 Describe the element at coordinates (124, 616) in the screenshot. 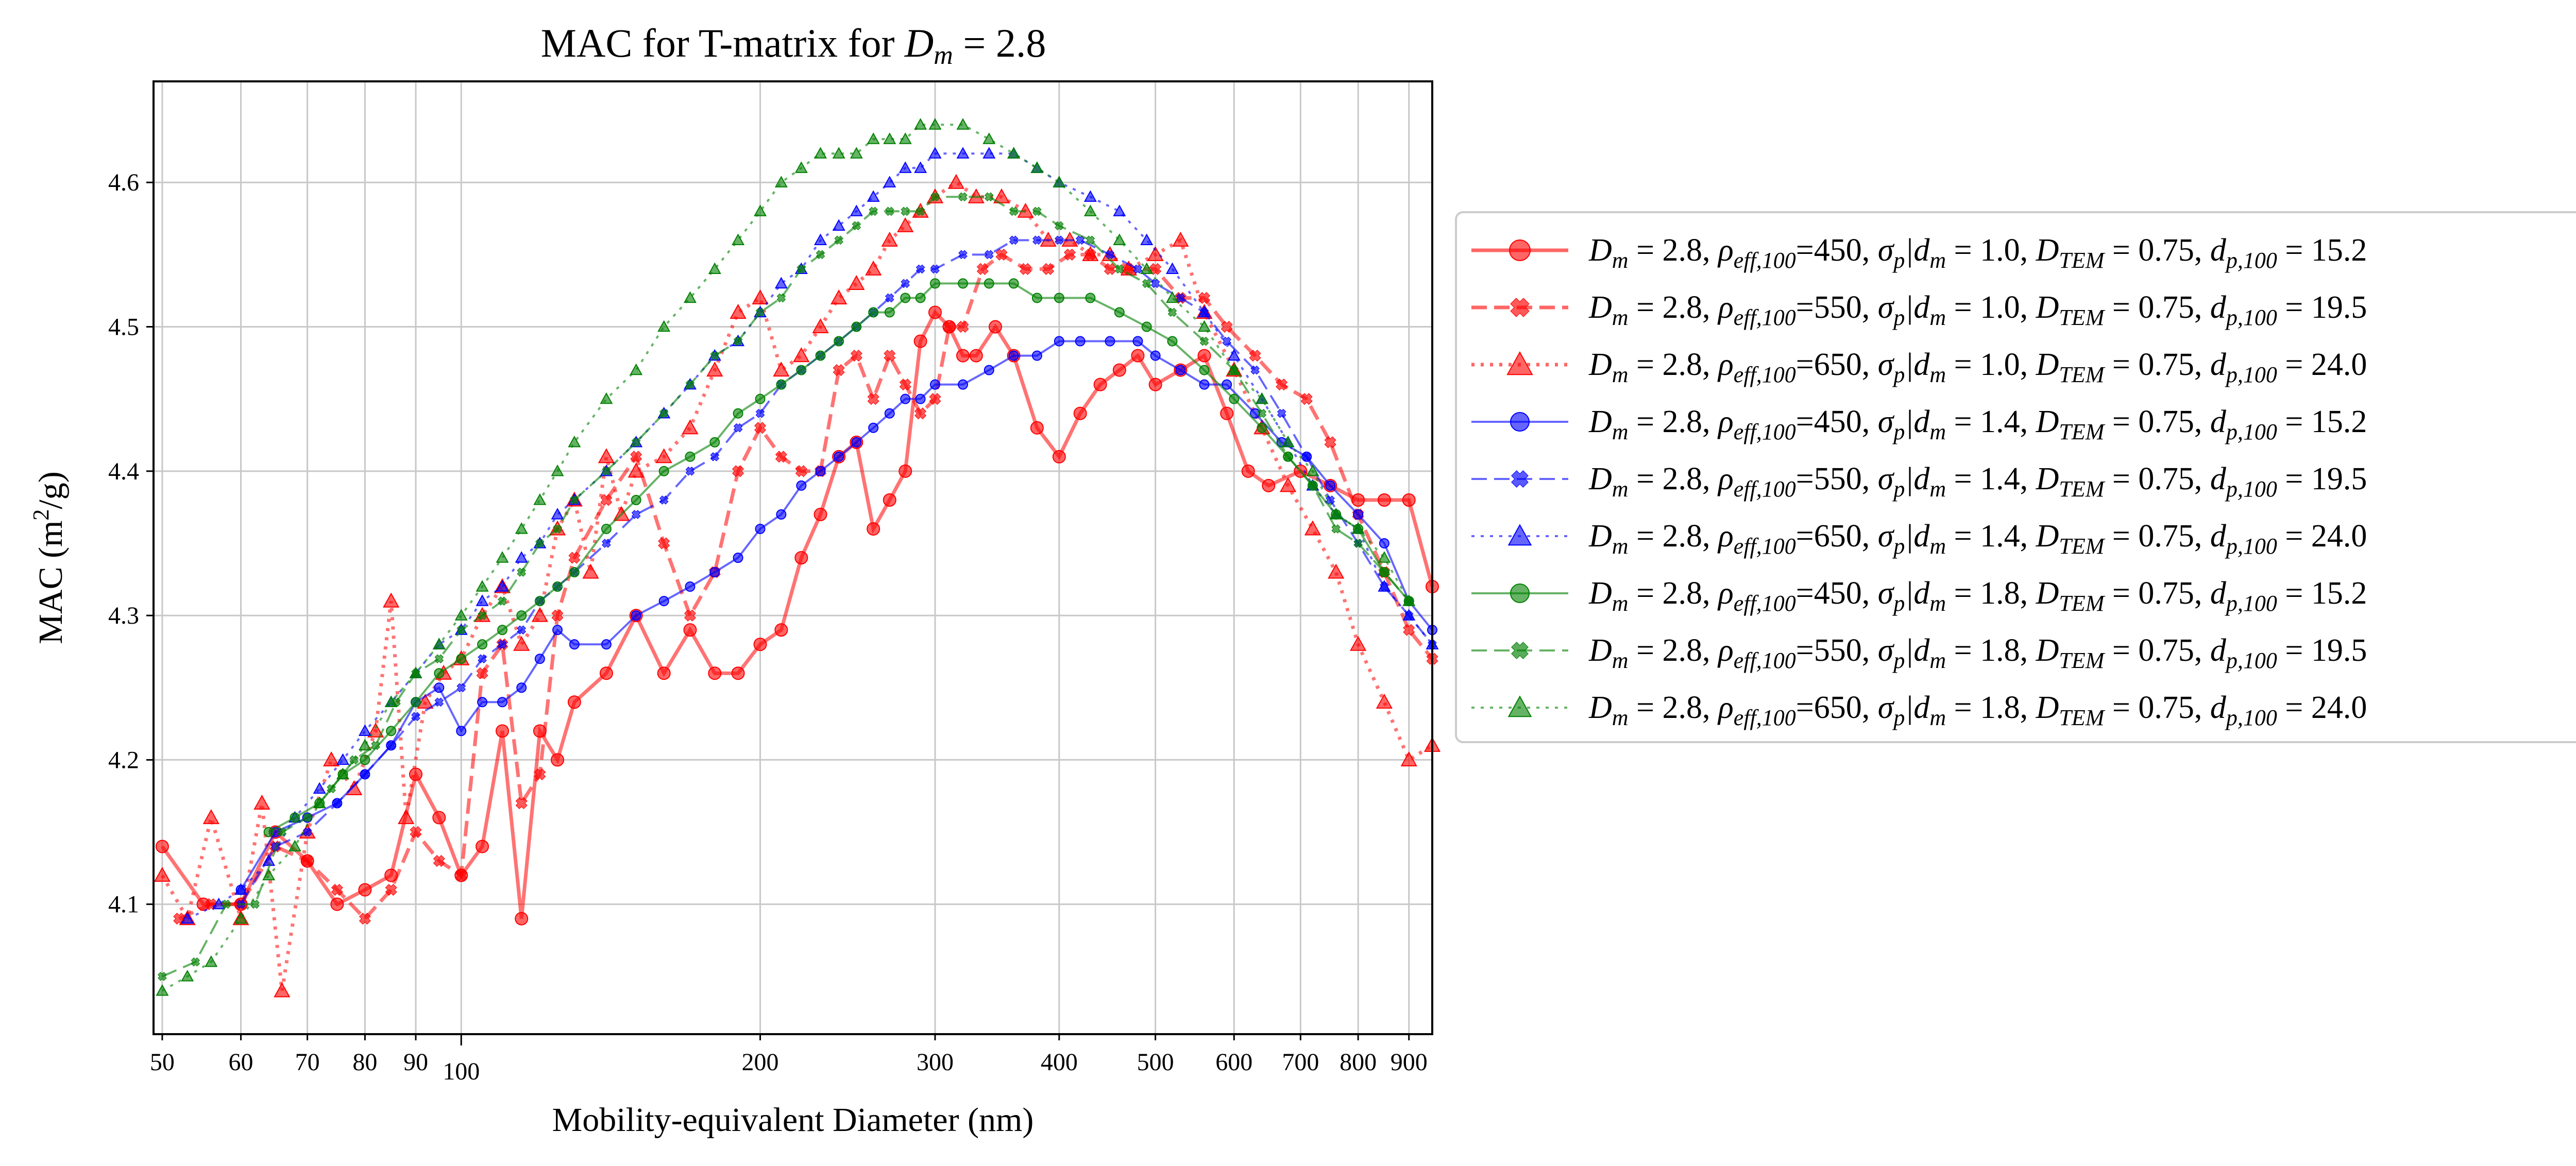

I see `y-tick-label: 4.3` at that location.